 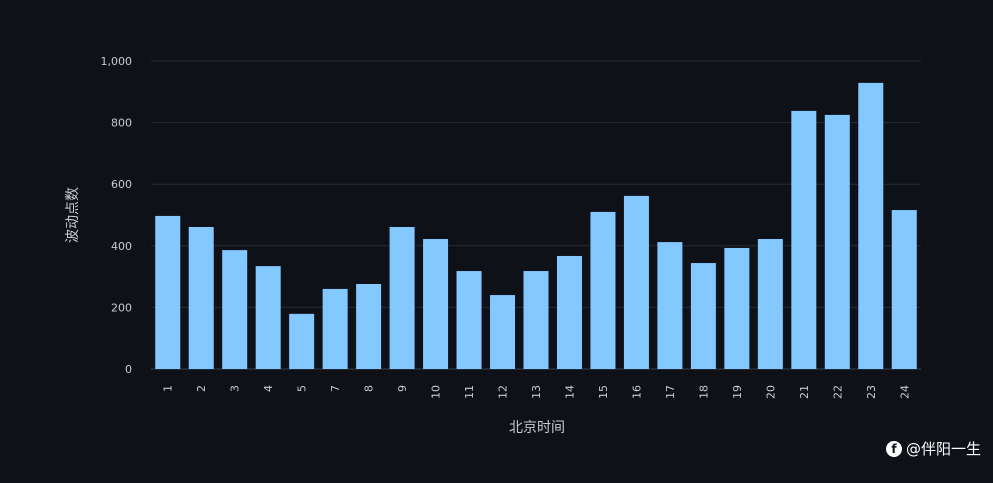 I want to click on x-tick-label: 14, so click(x=569, y=392).